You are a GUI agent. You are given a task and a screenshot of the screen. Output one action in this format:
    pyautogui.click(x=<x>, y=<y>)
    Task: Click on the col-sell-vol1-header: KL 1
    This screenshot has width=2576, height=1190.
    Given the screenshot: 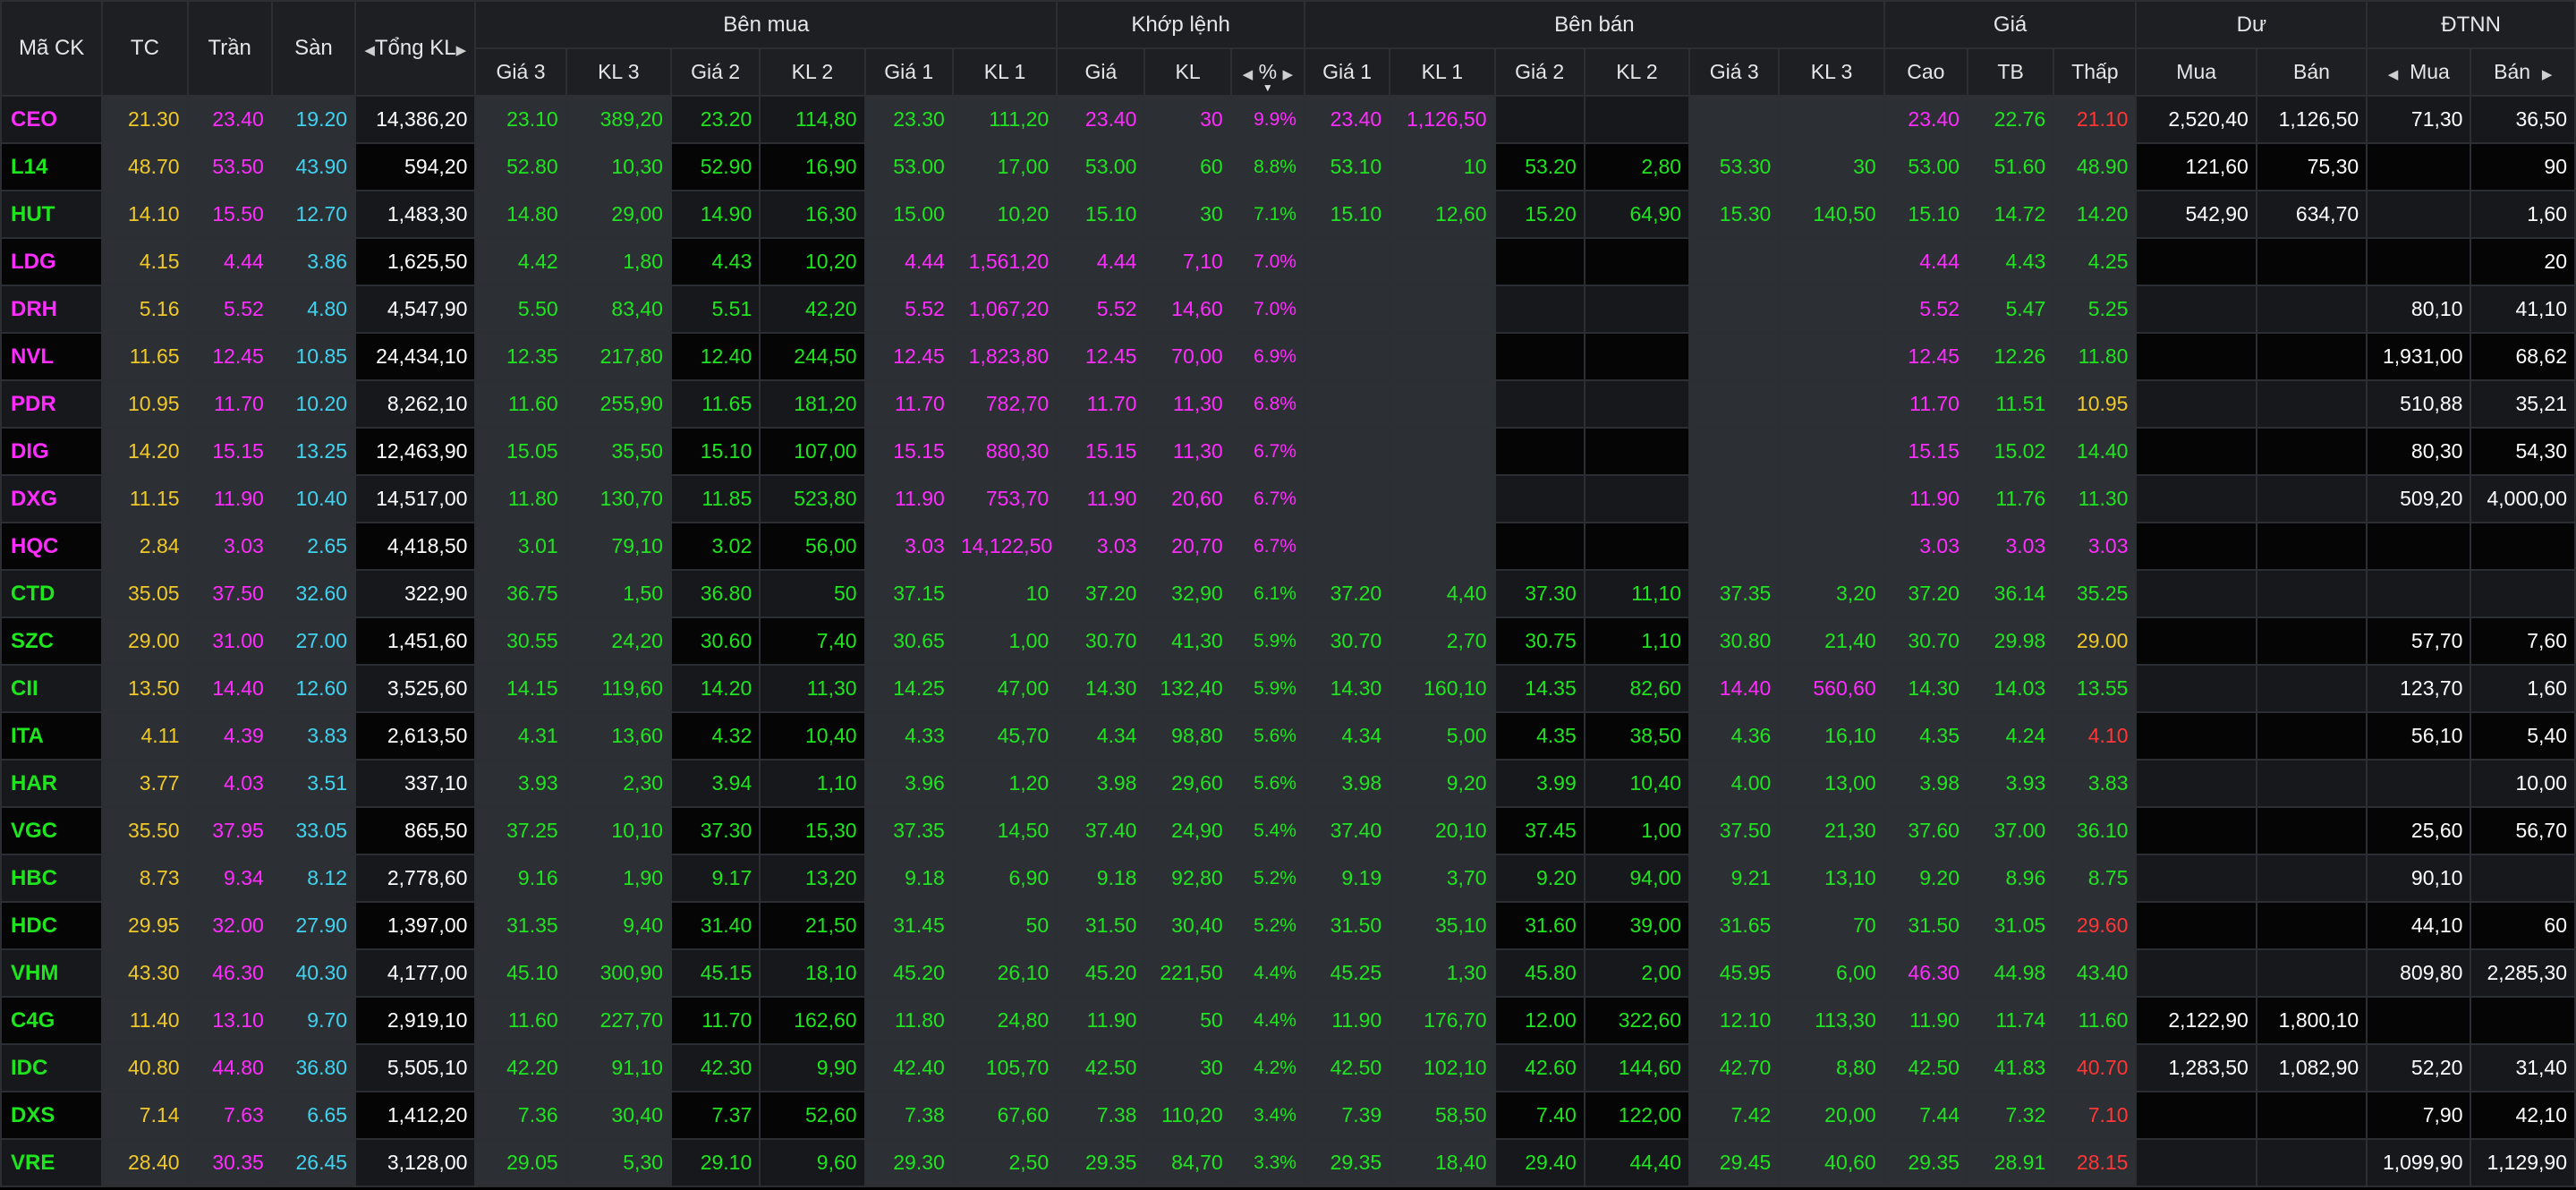 What is the action you would take?
    pyautogui.click(x=1442, y=72)
    